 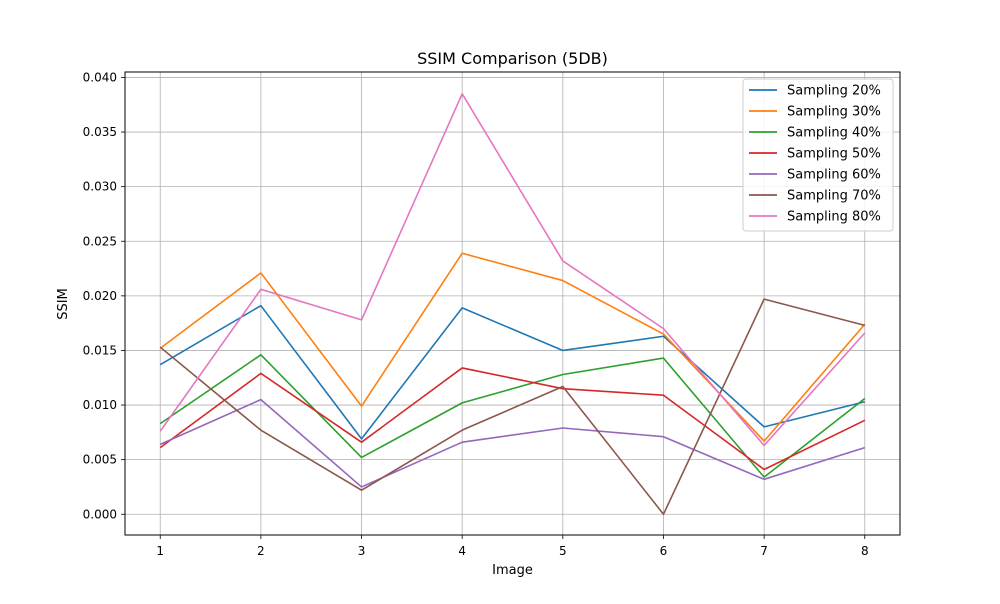 What do you see at coordinates (664, 551) in the screenshot?
I see `x-tick-label: 6` at bounding box center [664, 551].